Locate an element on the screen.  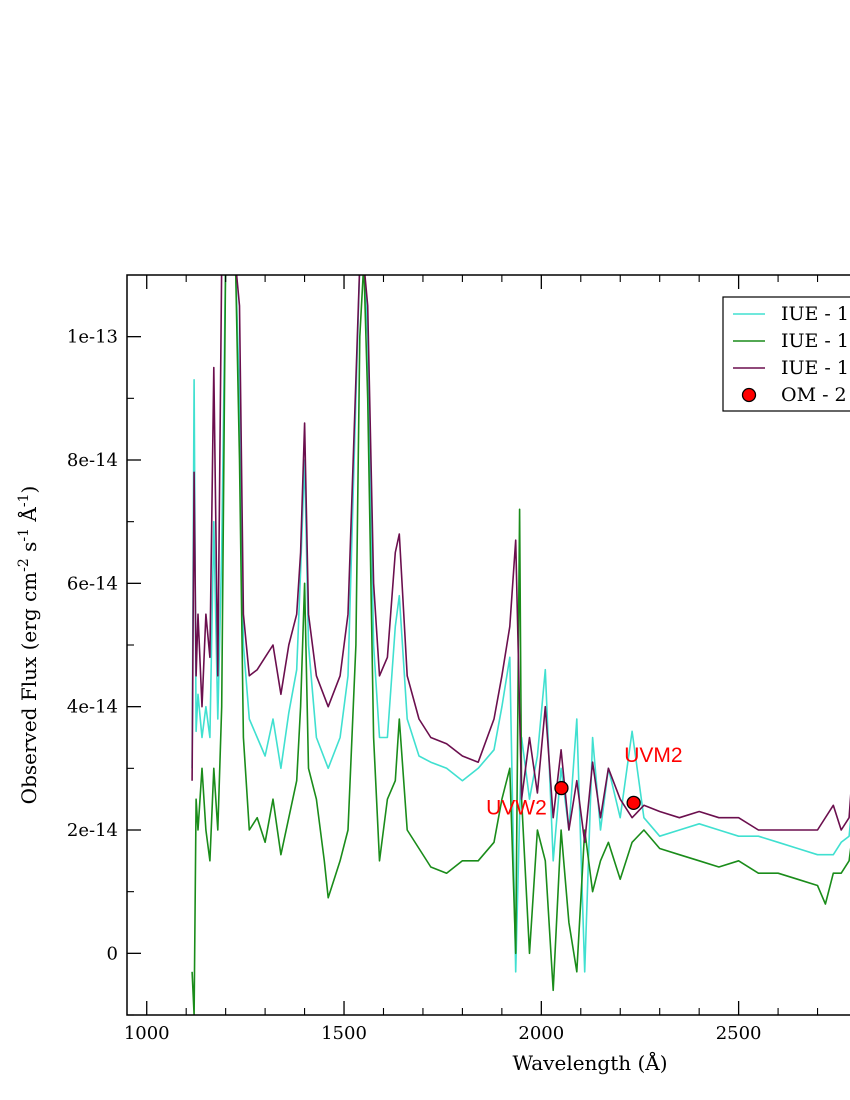
legend-swatch-marker is located at coordinates (749, 395).